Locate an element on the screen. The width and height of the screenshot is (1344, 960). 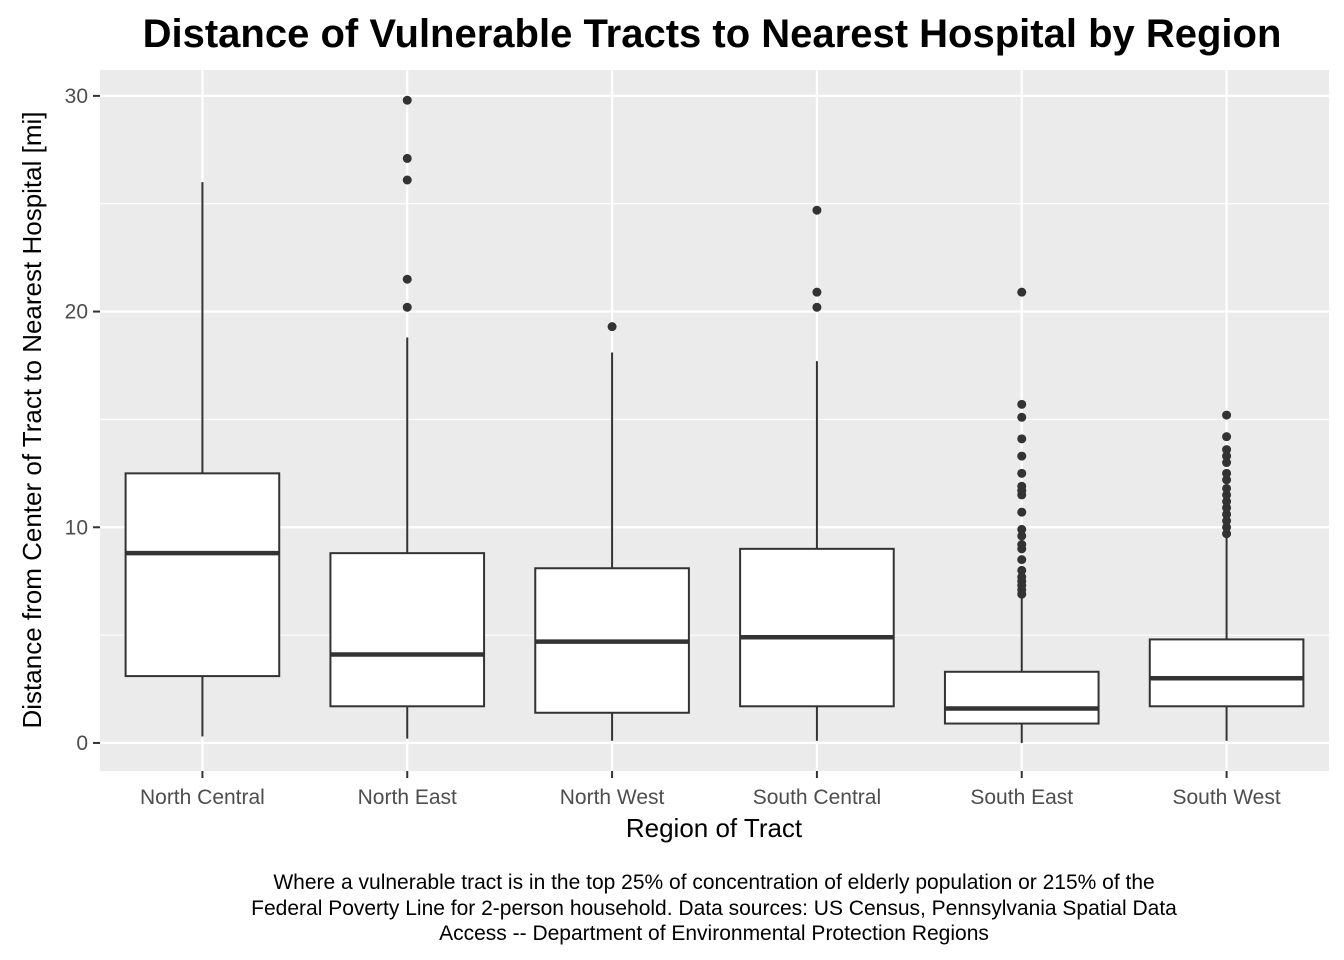
x-tick-label: South West is located at coordinates (1226, 797).